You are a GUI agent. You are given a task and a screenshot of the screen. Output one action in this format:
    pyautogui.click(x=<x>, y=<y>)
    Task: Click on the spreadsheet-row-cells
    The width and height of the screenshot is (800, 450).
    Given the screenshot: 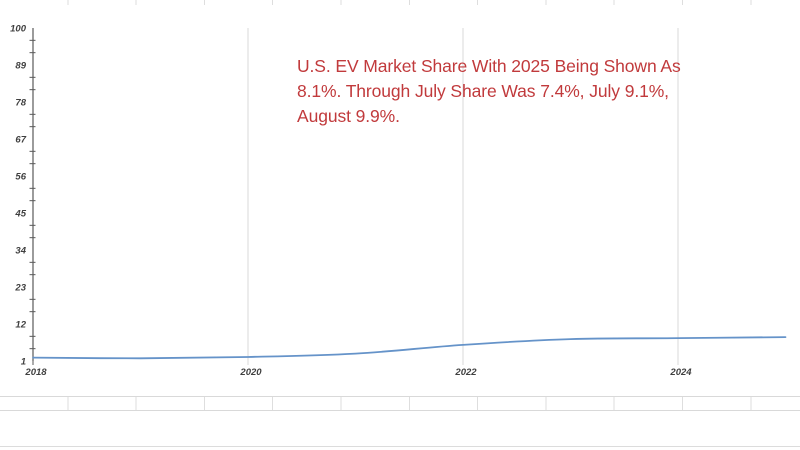 What is the action you would take?
    pyautogui.click(x=400, y=403)
    